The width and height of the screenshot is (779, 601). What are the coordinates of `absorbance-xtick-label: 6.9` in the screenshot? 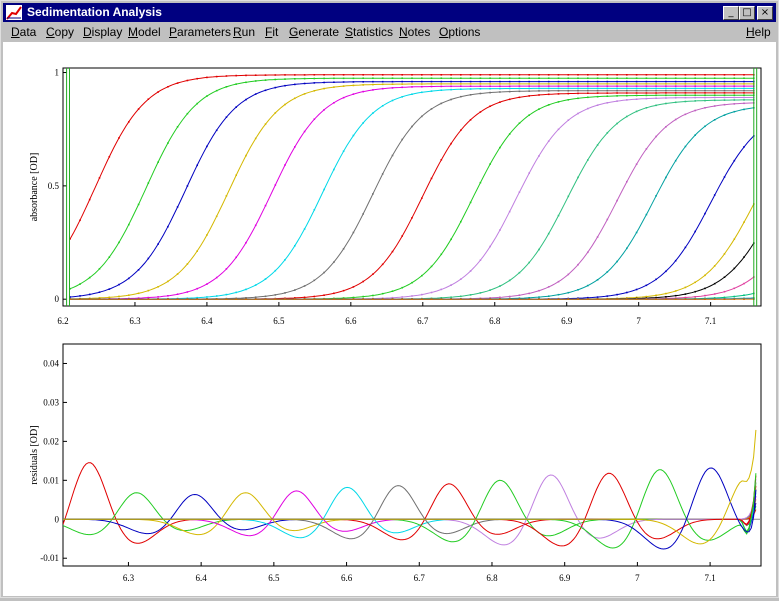 It's located at (567, 321).